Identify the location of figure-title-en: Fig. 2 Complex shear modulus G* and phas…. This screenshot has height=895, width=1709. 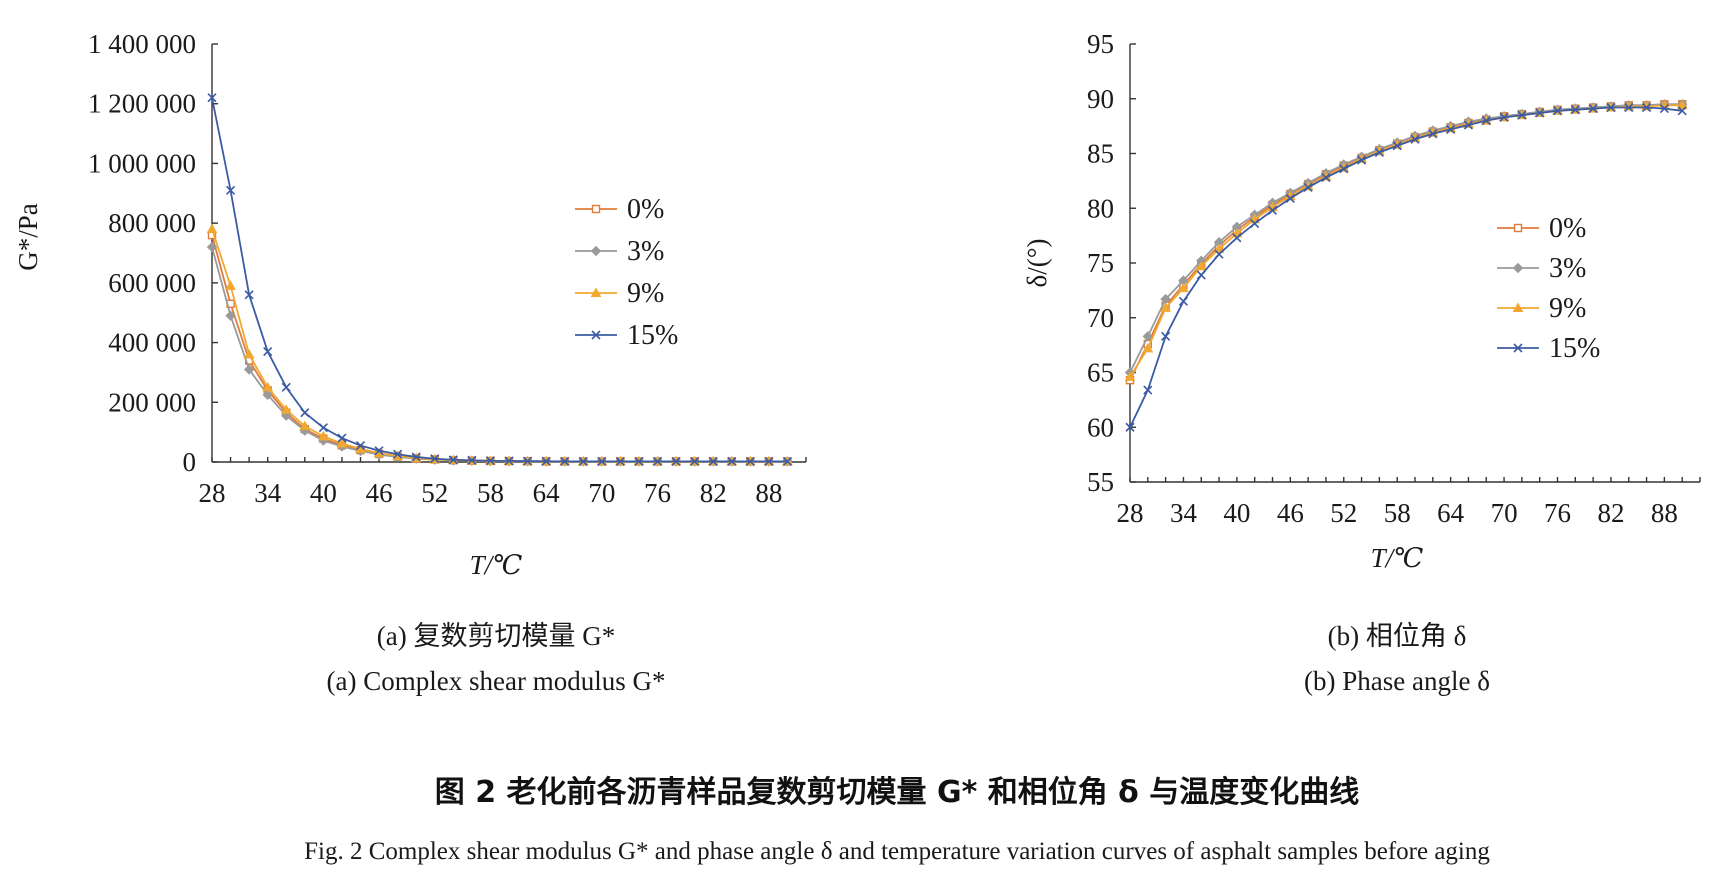
(897, 851).